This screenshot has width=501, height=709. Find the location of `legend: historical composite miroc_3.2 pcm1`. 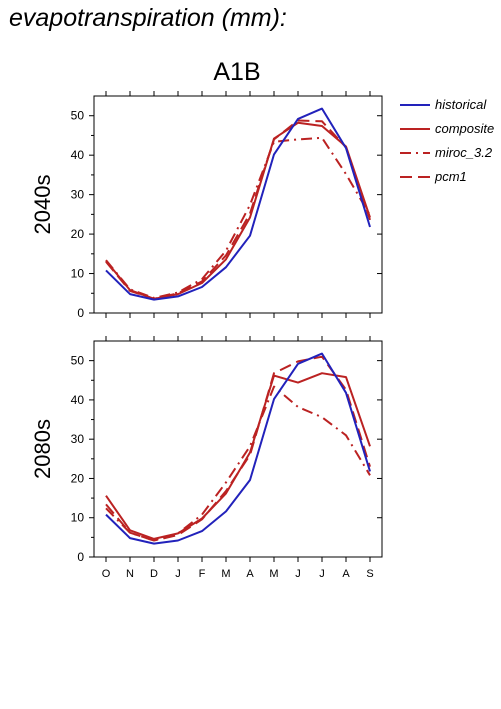

legend: historical composite miroc_3.2 pcm1 is located at coordinates (447, 140).